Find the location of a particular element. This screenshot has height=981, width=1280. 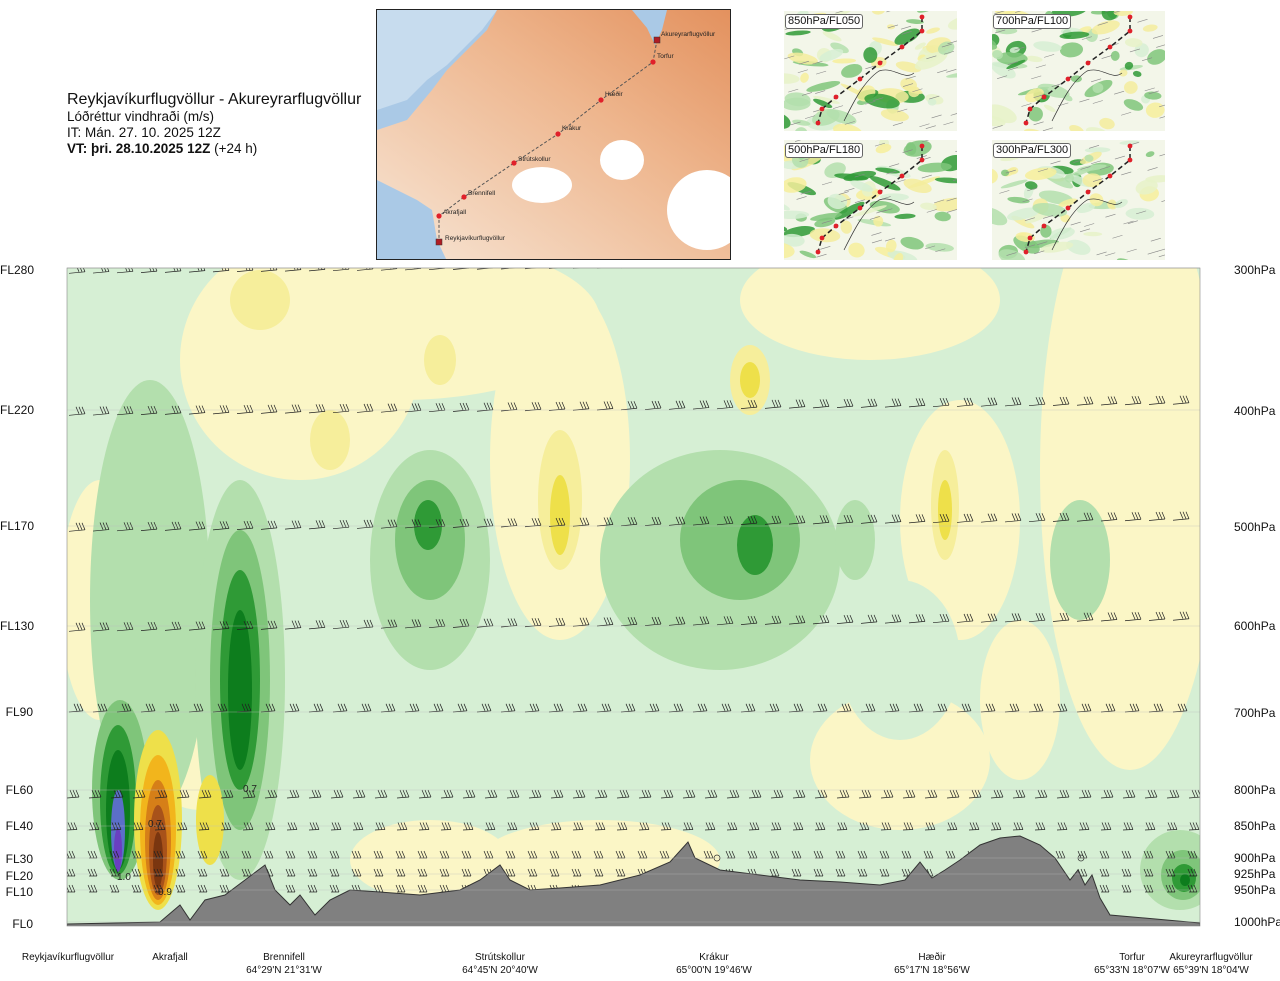

hpa-label-300: 300hPa is located at coordinates (1255, 270).